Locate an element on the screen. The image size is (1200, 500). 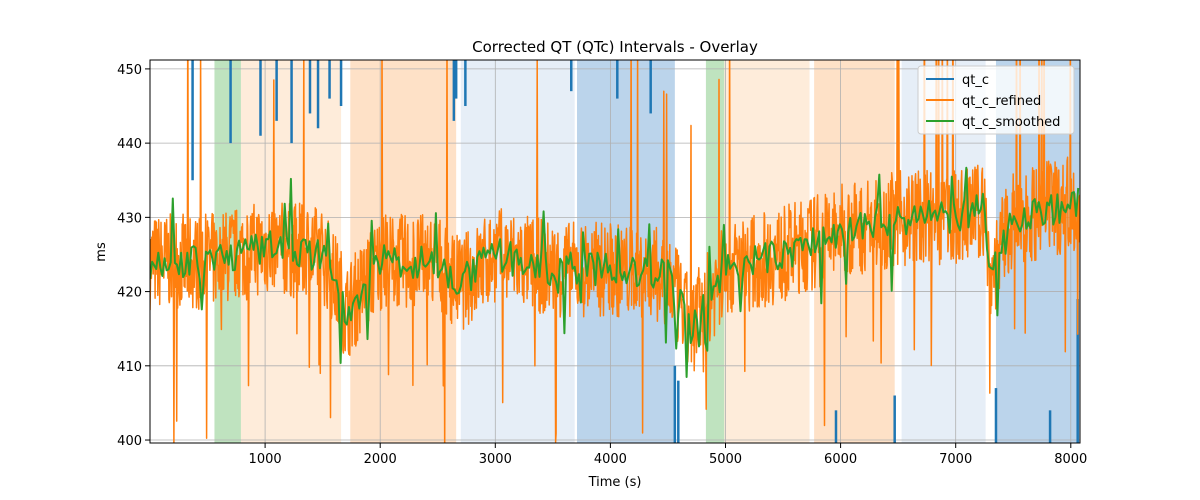
legend-label-qt-c: qt_c is located at coordinates (975, 80).